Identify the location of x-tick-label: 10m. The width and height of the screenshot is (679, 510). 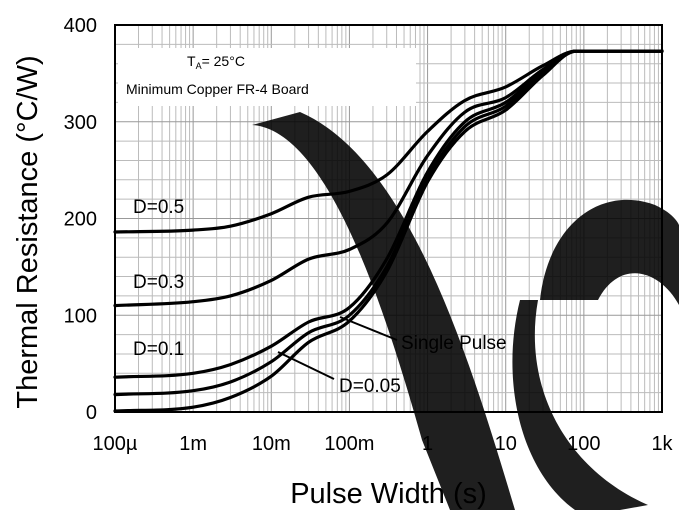
(271, 444).